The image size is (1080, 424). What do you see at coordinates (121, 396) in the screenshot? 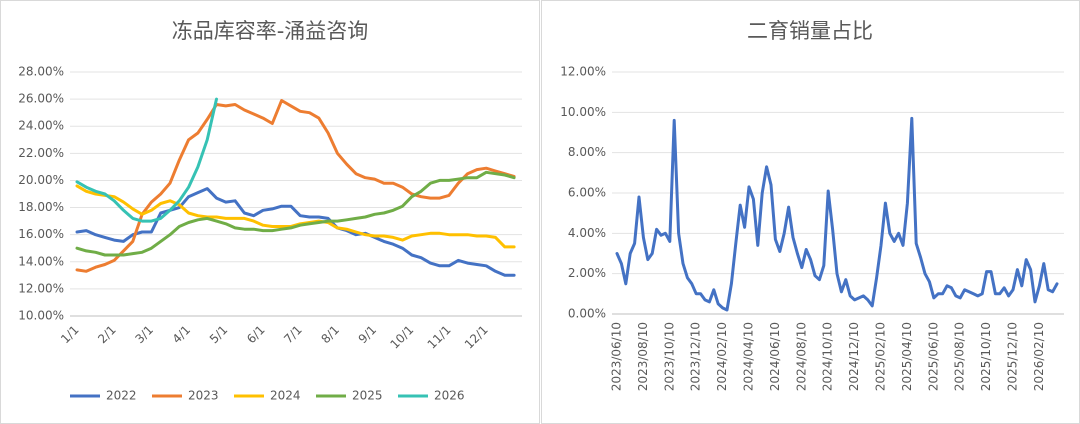
I see `legend-label: 2022` at bounding box center [121, 396].